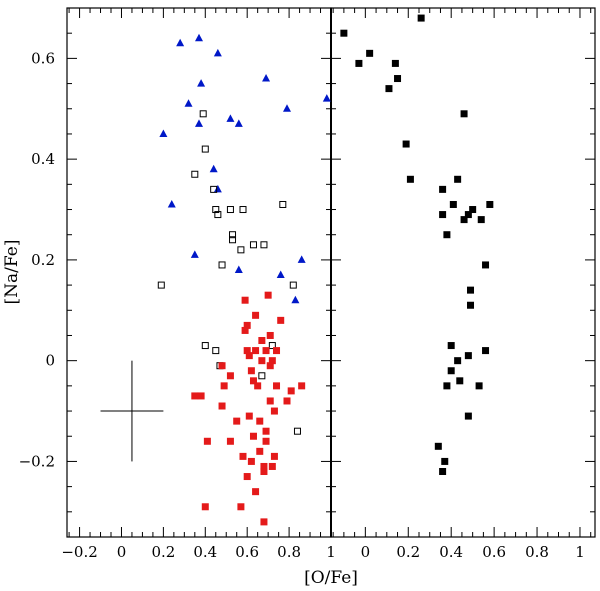 The width and height of the screenshot is (600, 591). Describe the element at coordinates (43, 260) in the screenshot. I see `y-tick-label: 0.2` at that location.